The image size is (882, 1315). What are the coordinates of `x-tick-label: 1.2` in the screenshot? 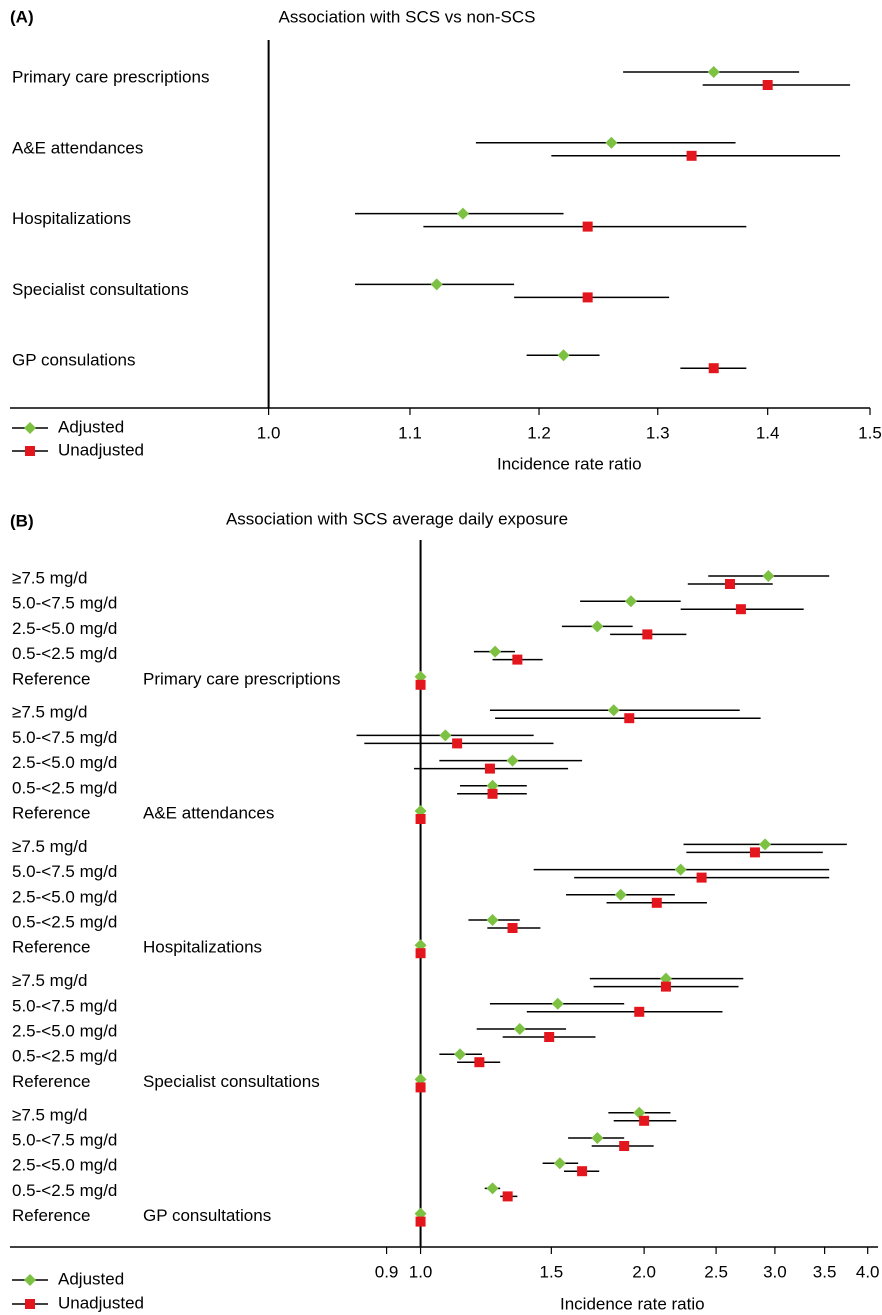 It's located at (539, 432).